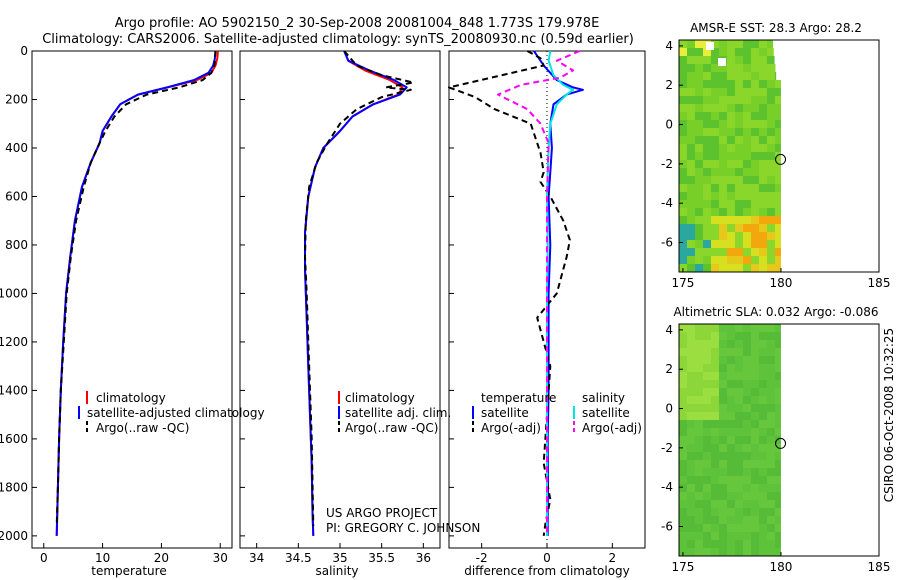 The width and height of the screenshot is (900, 580). Describe the element at coordinates (381, 558) in the screenshot. I see `x-tick-label: 35.5` at that location.